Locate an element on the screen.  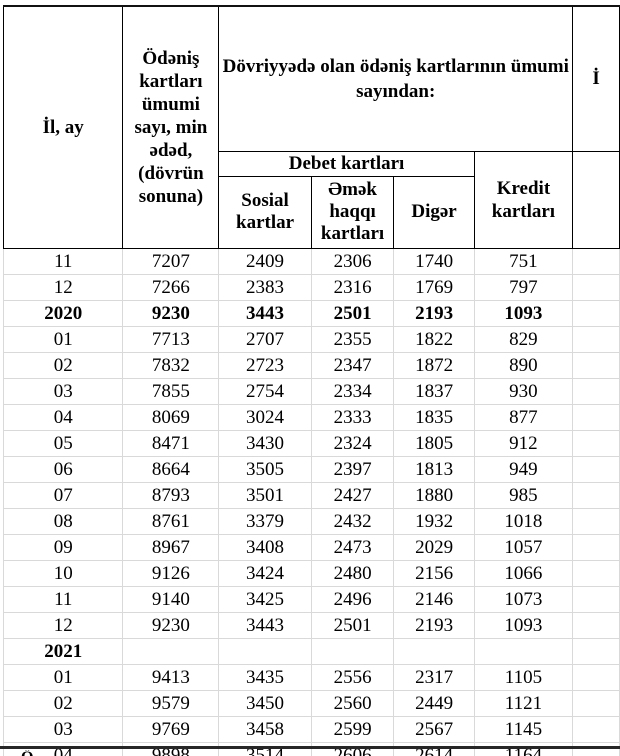
cell-other-cards: 2317 is located at coordinates (434, 677).